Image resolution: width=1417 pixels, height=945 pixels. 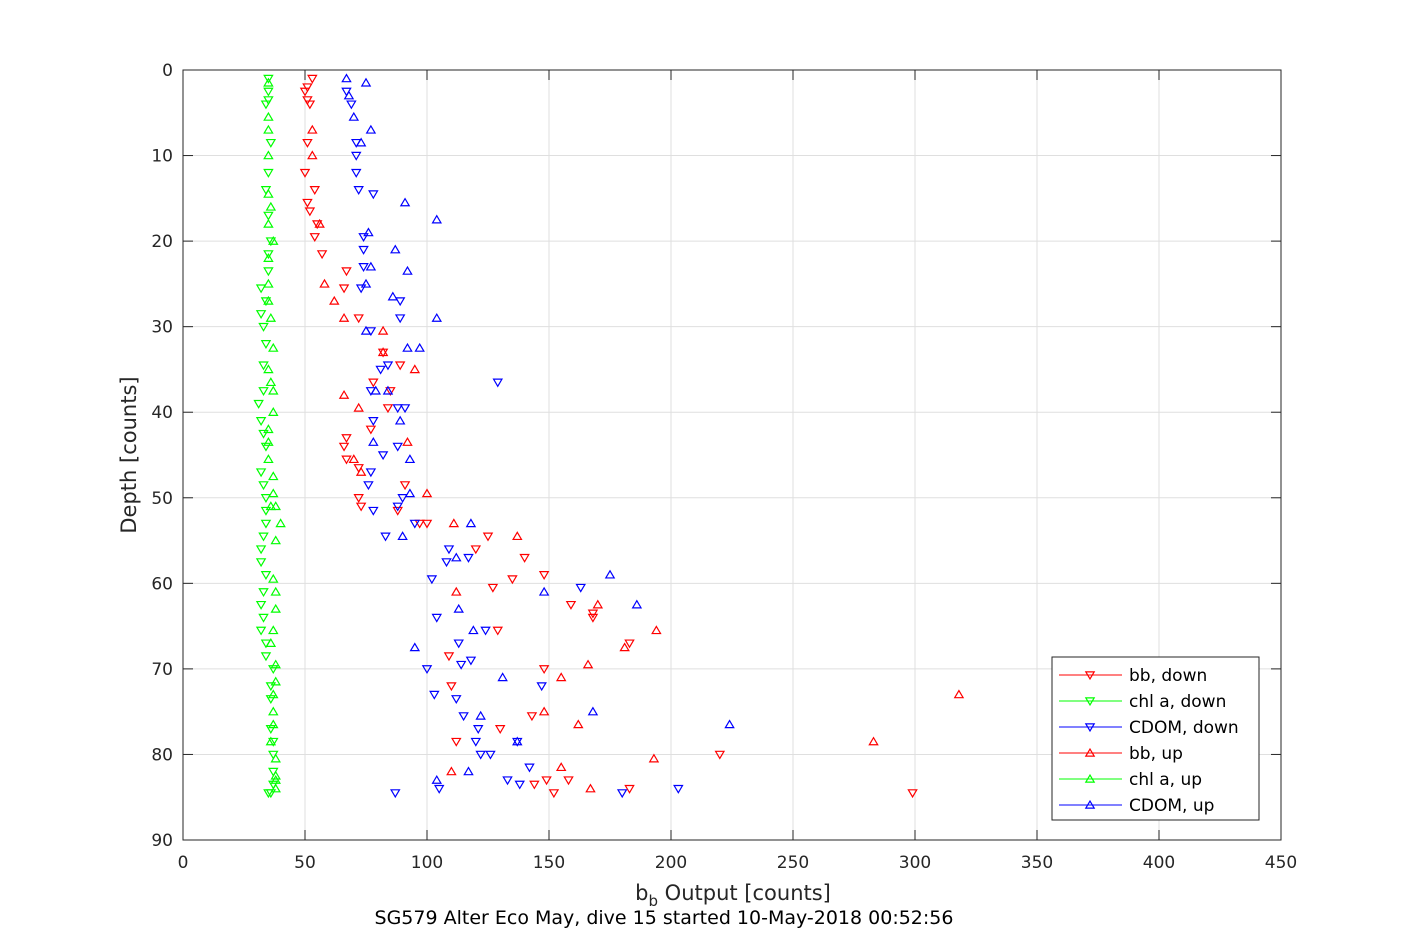 What do you see at coordinates (1171, 806) in the screenshot?
I see `legend-entry: CDOM, up` at bounding box center [1171, 806].